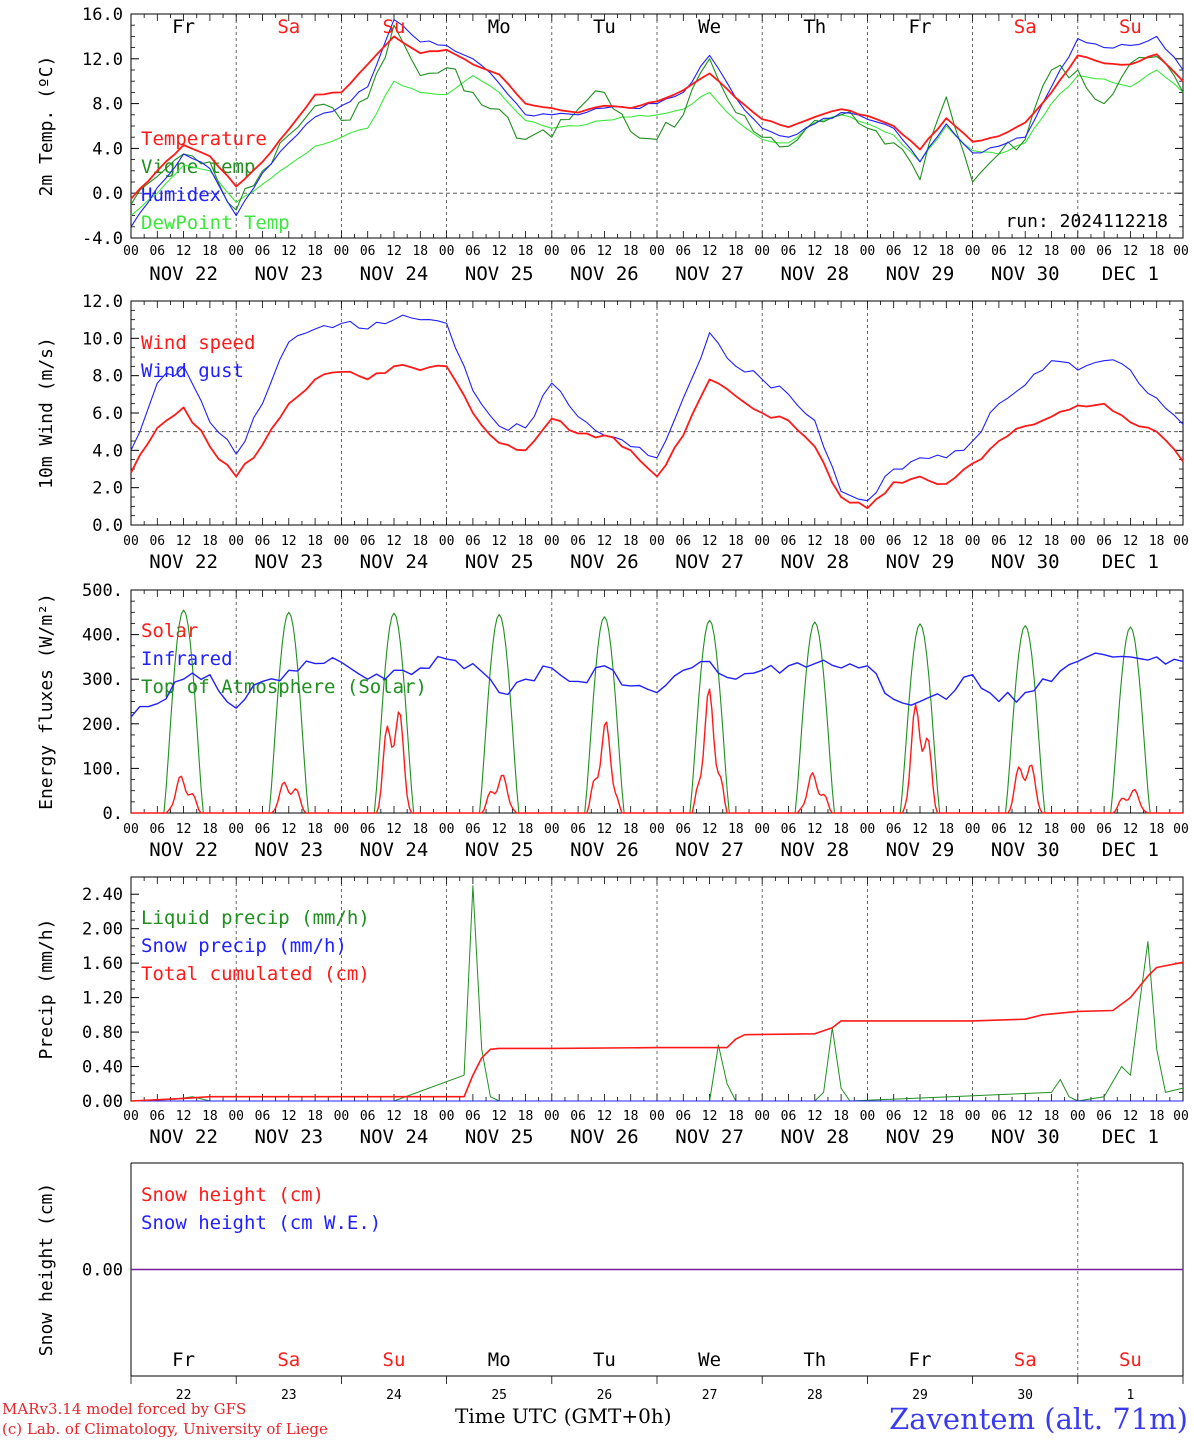 Image resolution: width=1194 pixels, height=1440 pixels. Describe the element at coordinates (255, 974) in the screenshot. I see `legend-entry: Total cumulated (cm)` at that location.